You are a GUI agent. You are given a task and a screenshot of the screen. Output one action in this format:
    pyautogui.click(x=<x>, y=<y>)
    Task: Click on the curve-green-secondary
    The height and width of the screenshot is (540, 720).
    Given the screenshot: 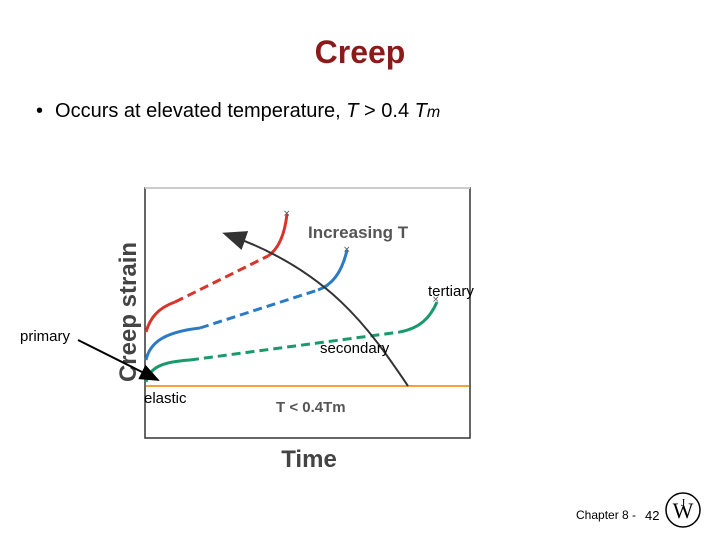 What is the action you would take?
    pyautogui.click(x=295, y=346)
    